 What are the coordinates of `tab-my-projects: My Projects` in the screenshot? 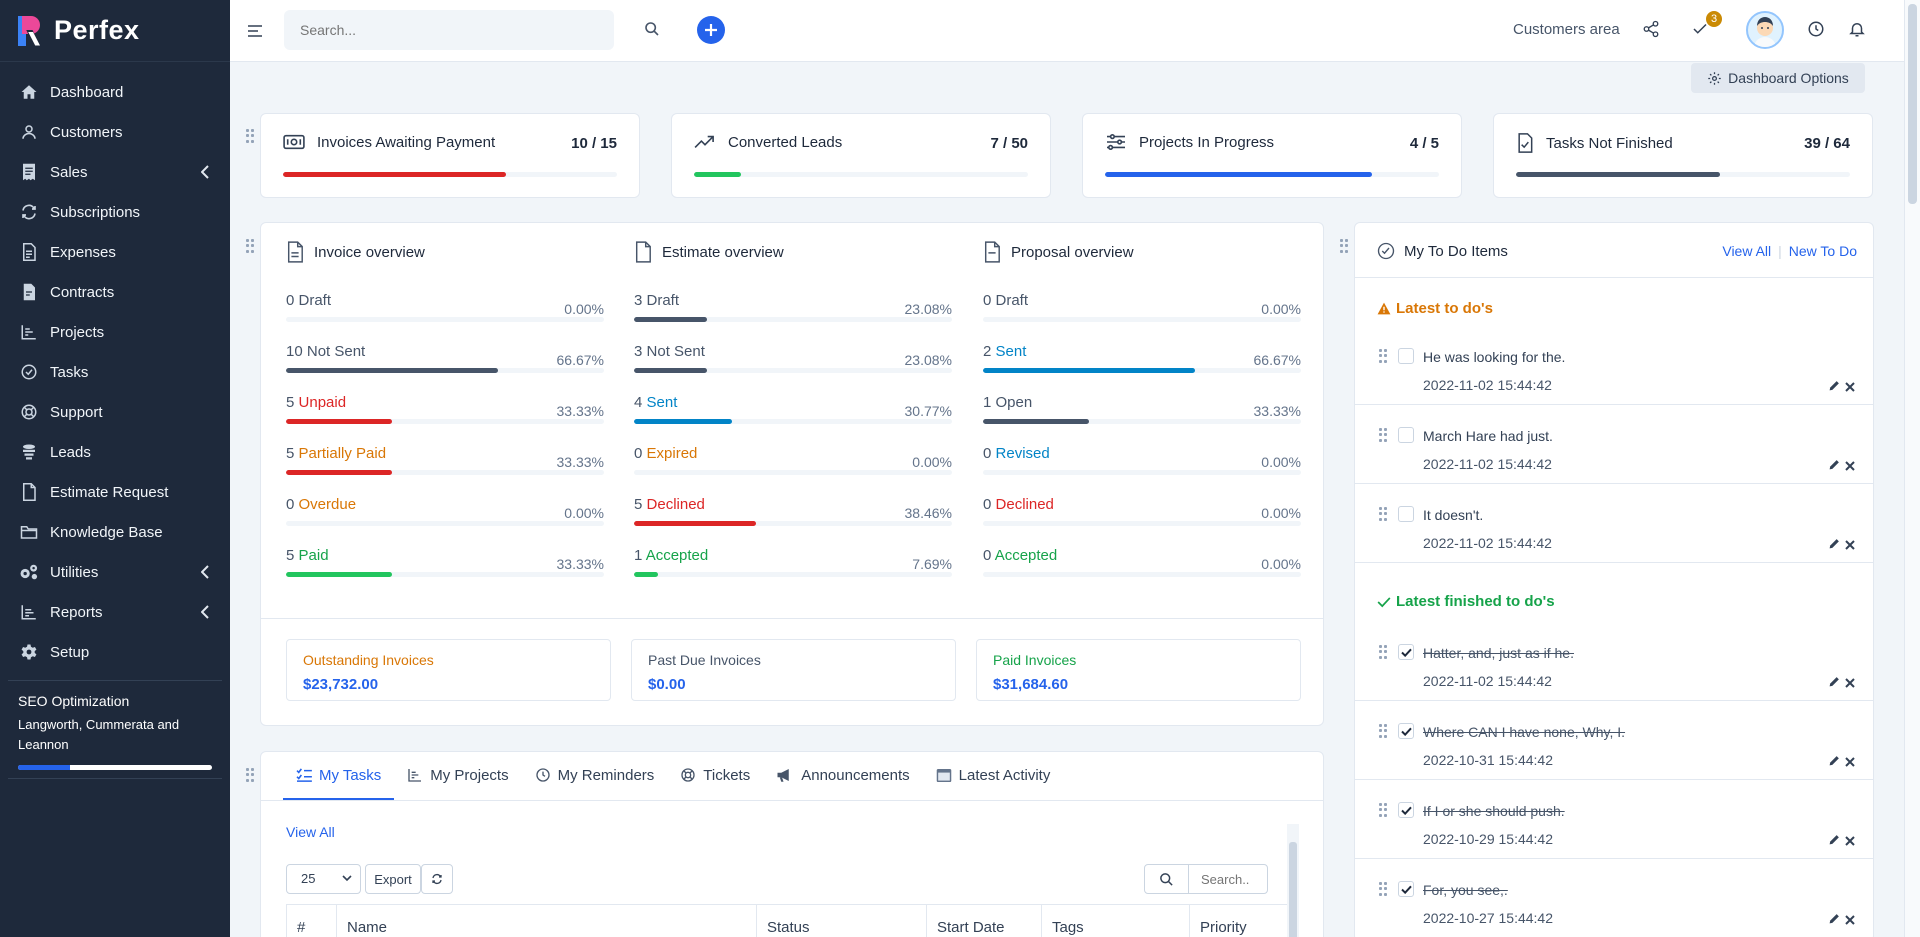 It's located at (457, 776).